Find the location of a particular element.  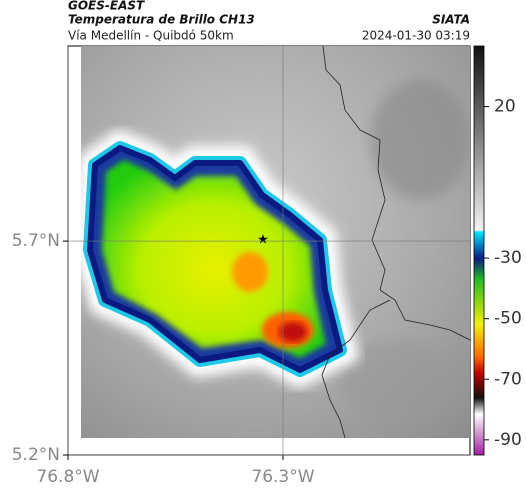

x-tick-label: 76.8°W is located at coordinates (67, 477).